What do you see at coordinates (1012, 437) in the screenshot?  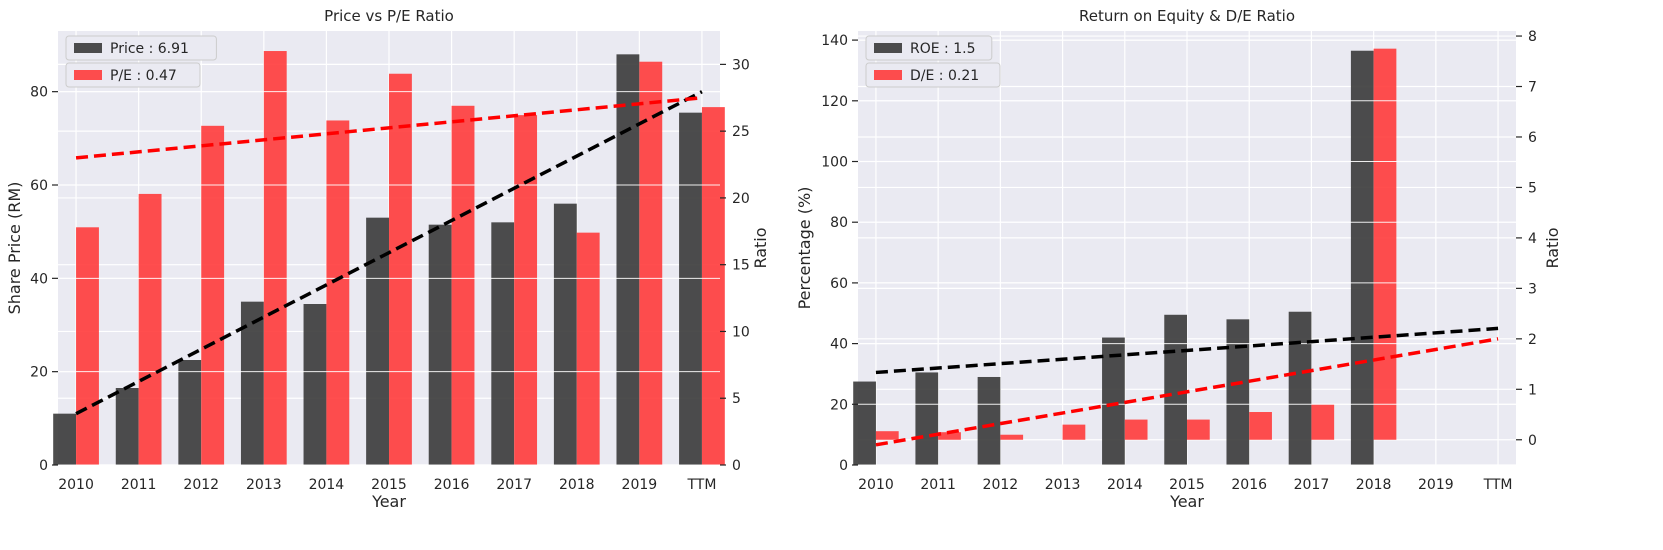 I see `bar-de-2012` at bounding box center [1012, 437].